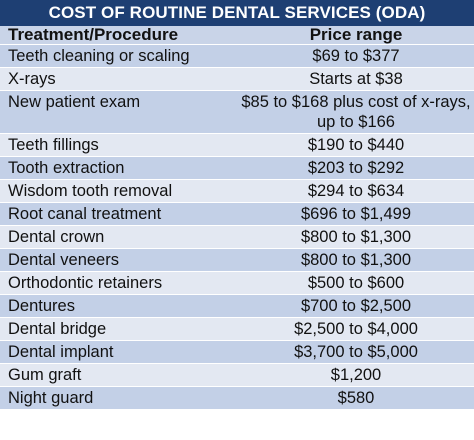  Describe the element at coordinates (356, 35) in the screenshot. I see `header-price: Price range` at that location.